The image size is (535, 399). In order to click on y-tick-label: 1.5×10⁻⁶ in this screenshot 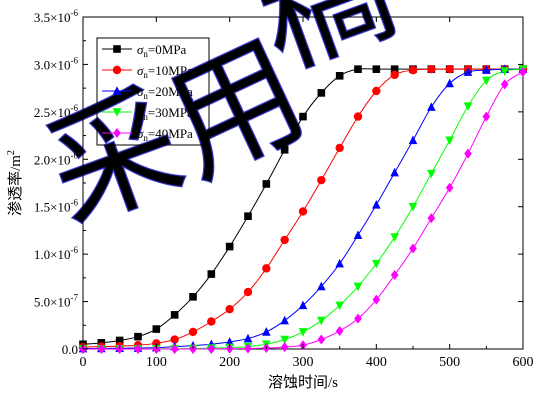, I will do `click(56, 206)`.